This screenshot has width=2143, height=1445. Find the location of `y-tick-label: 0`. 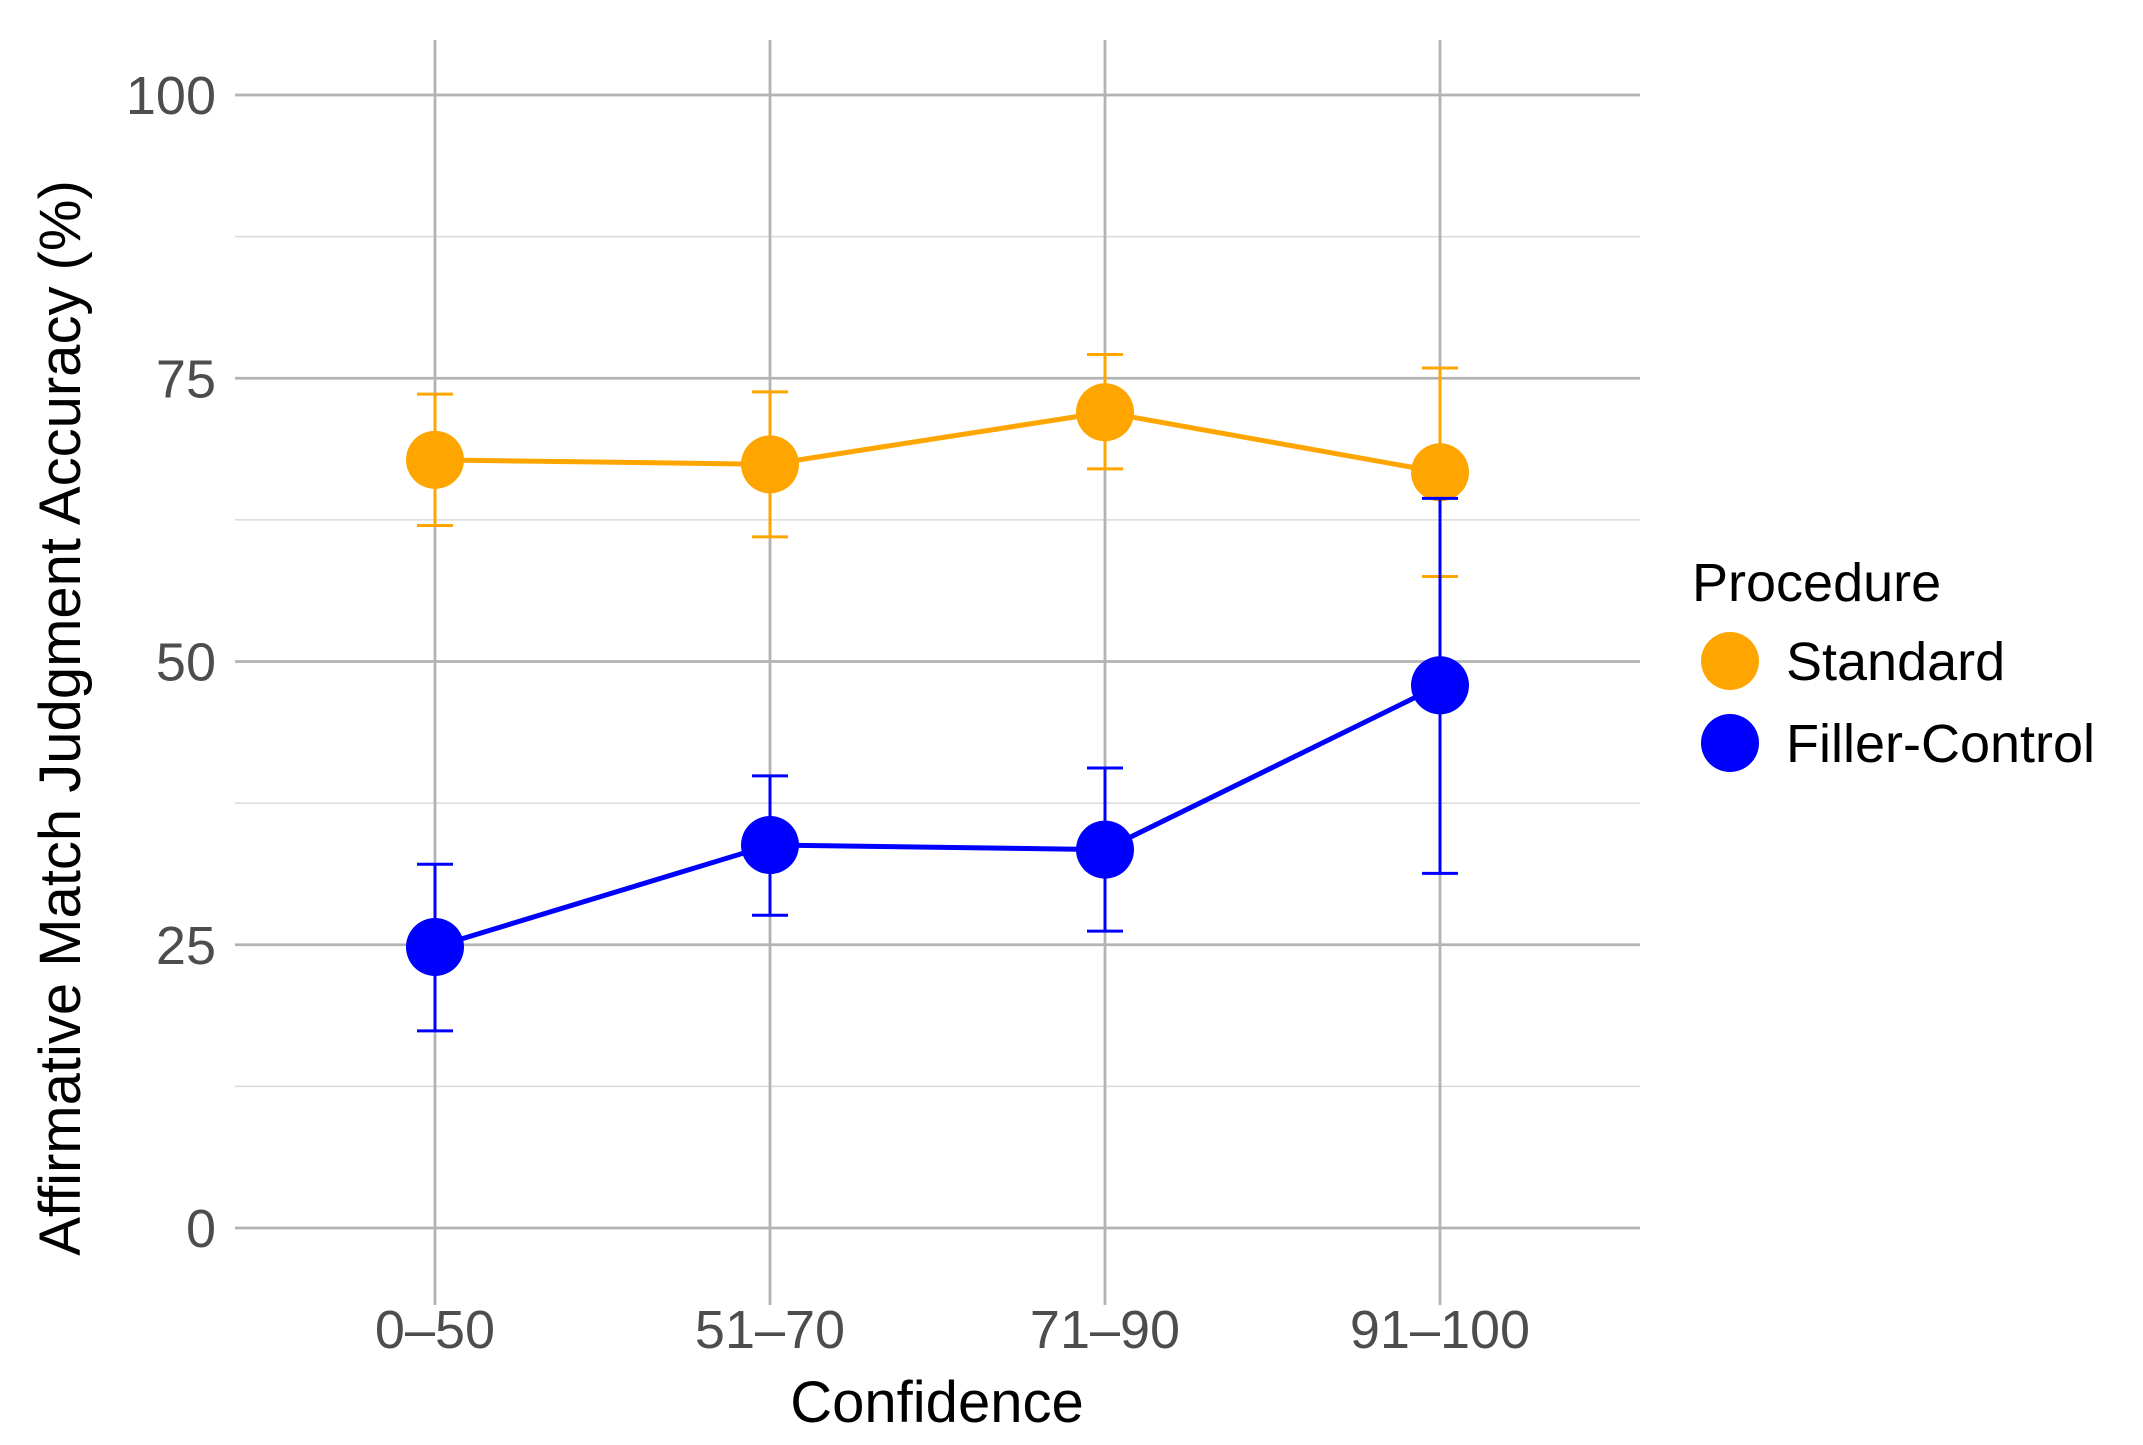

y-tick-label: 0 is located at coordinates (201, 1229).